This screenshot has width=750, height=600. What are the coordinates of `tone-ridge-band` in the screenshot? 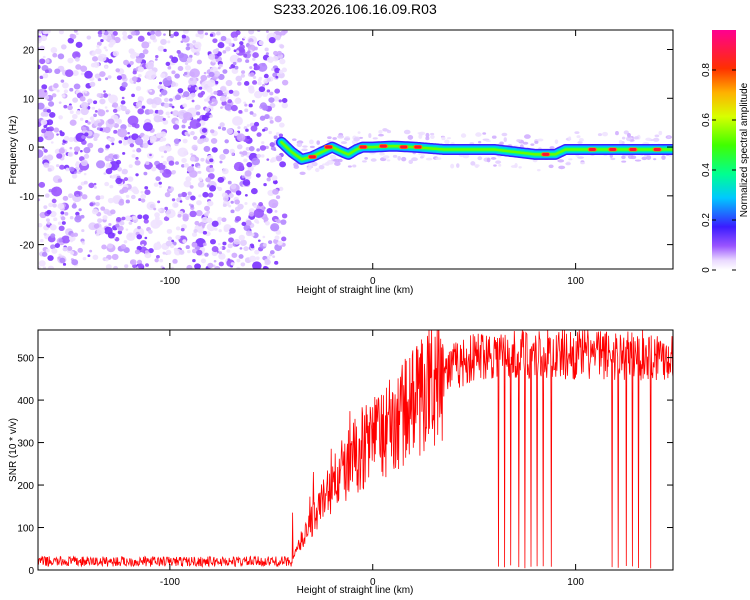 It's located at (476, 150).